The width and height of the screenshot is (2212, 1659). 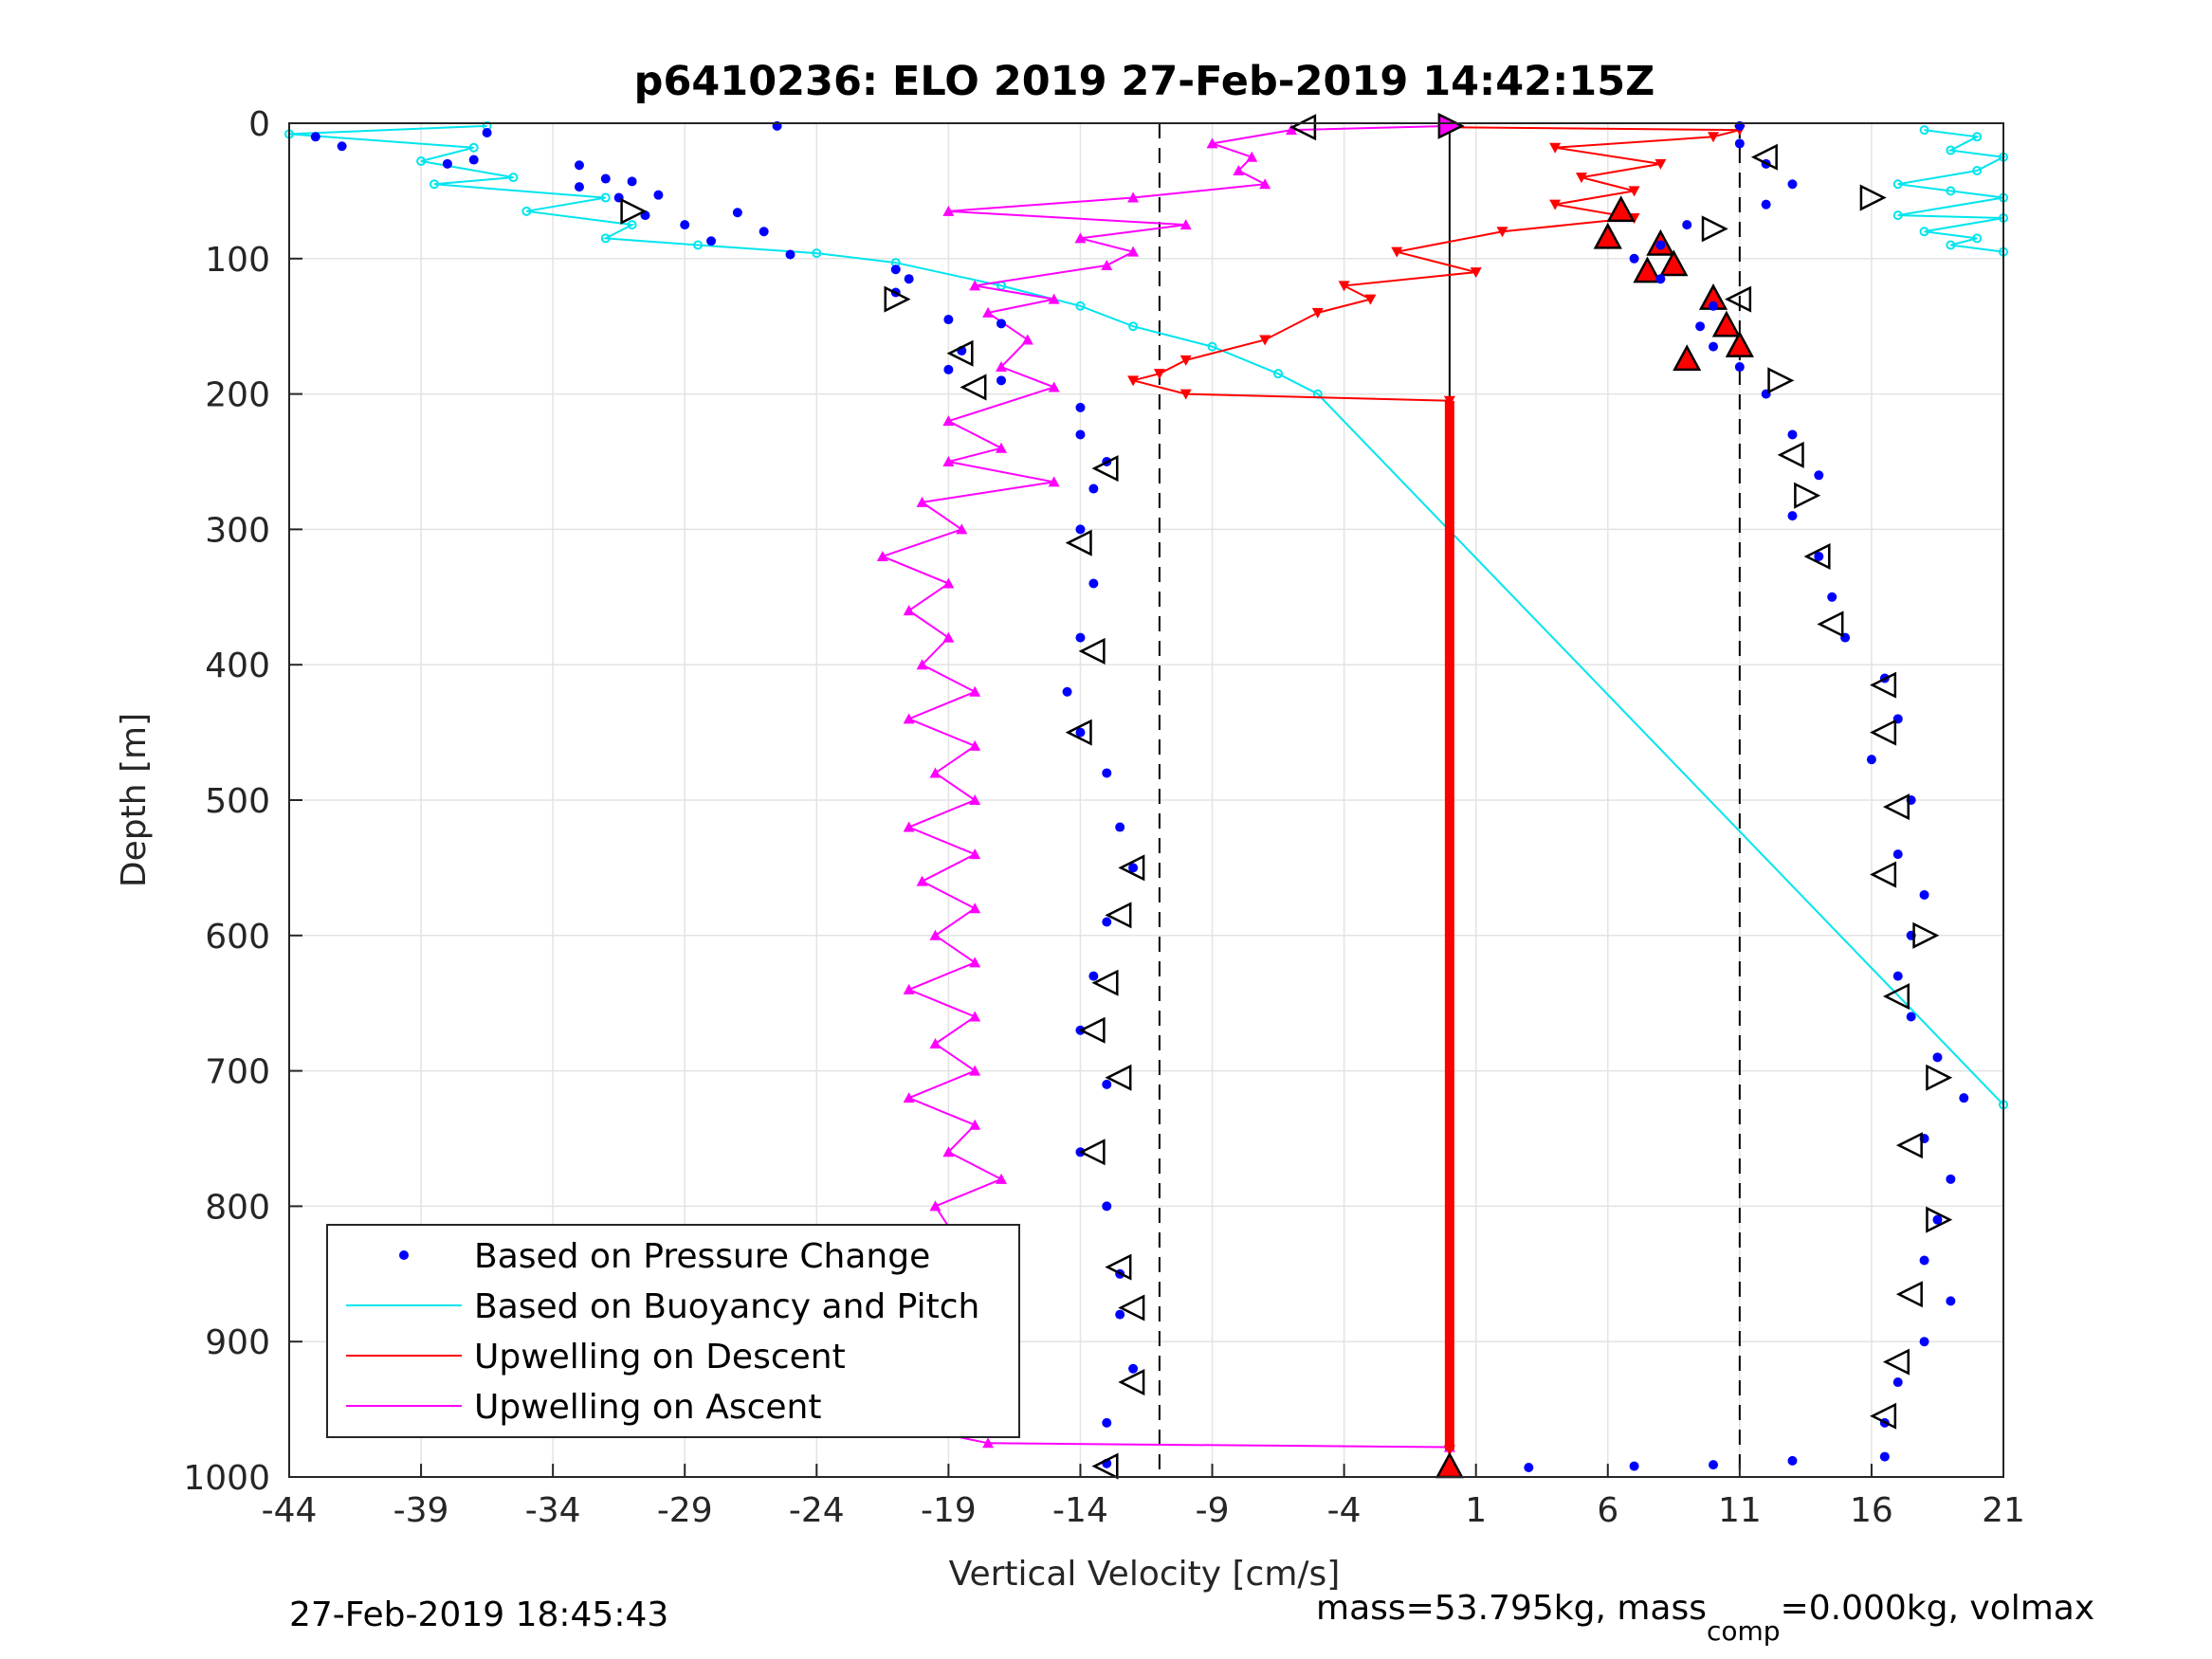 I want to click on y-tick-label: 0, so click(x=259, y=124).